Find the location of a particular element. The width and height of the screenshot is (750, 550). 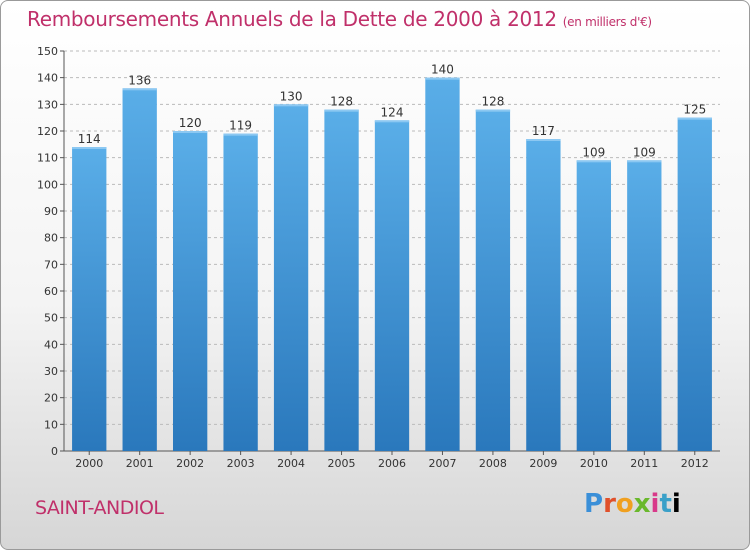

y-tick-label: 80 is located at coordinates (51, 238).